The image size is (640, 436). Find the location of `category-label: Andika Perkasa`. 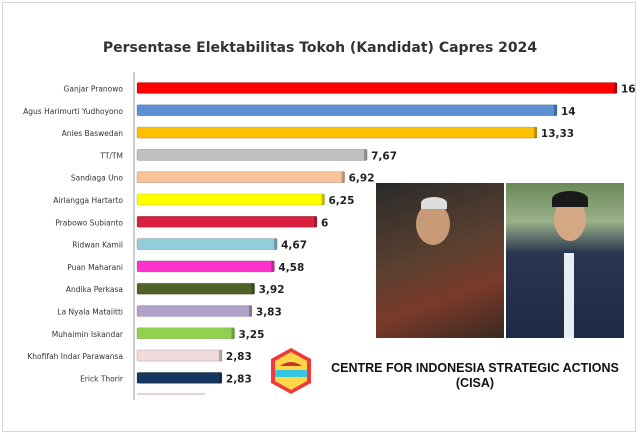

category-label: Andika Perkasa is located at coordinates (94, 289).